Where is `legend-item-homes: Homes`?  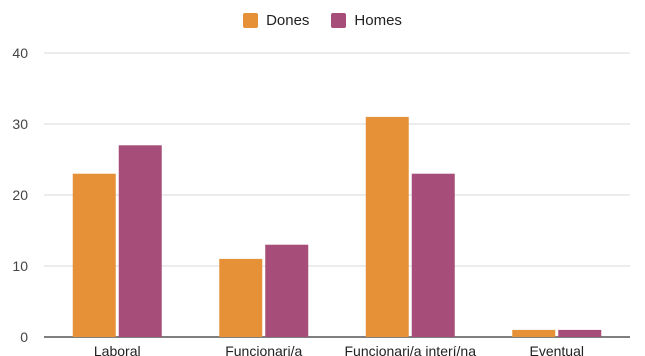
legend-item-homes: Homes is located at coordinates (366, 20).